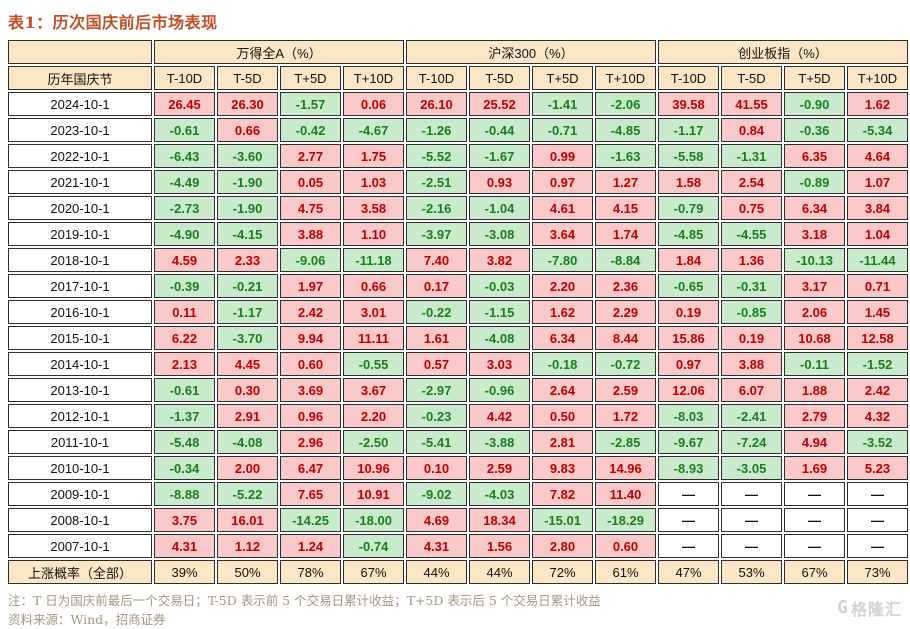  I want to click on value-cell: -5.48, so click(184, 442).